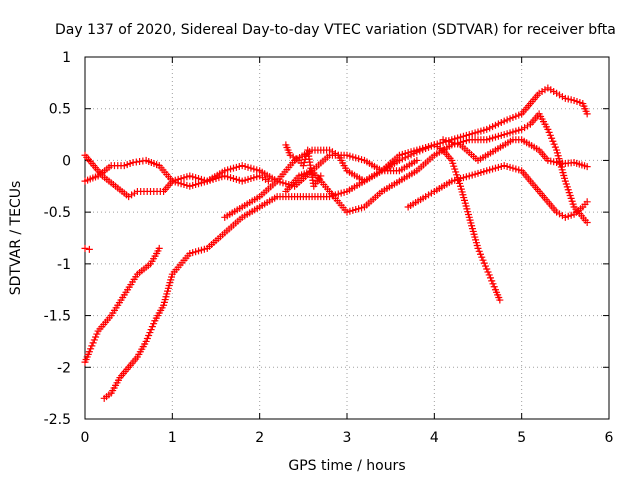  Describe the element at coordinates (60, 110) in the screenshot. I see `y-tick-label: 0.5` at that location.